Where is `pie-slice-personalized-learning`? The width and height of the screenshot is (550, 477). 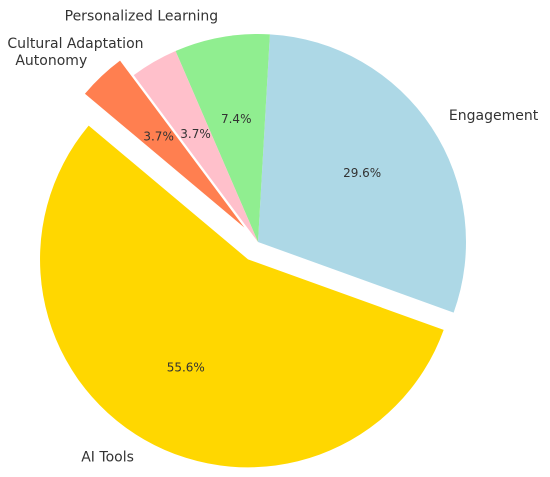 pie-slice-personalized-learning is located at coordinates (222, 138).